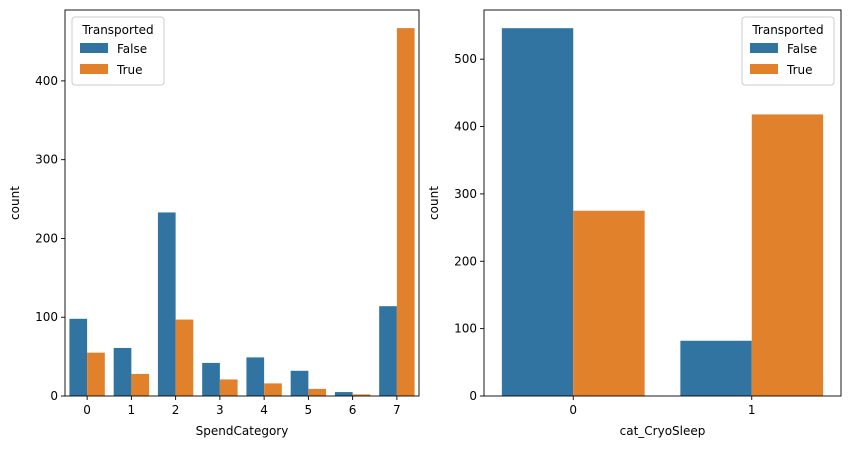 The height and width of the screenshot is (452, 850). What do you see at coordinates (309, 410) in the screenshot?
I see `x-tick-label: 5` at bounding box center [309, 410].